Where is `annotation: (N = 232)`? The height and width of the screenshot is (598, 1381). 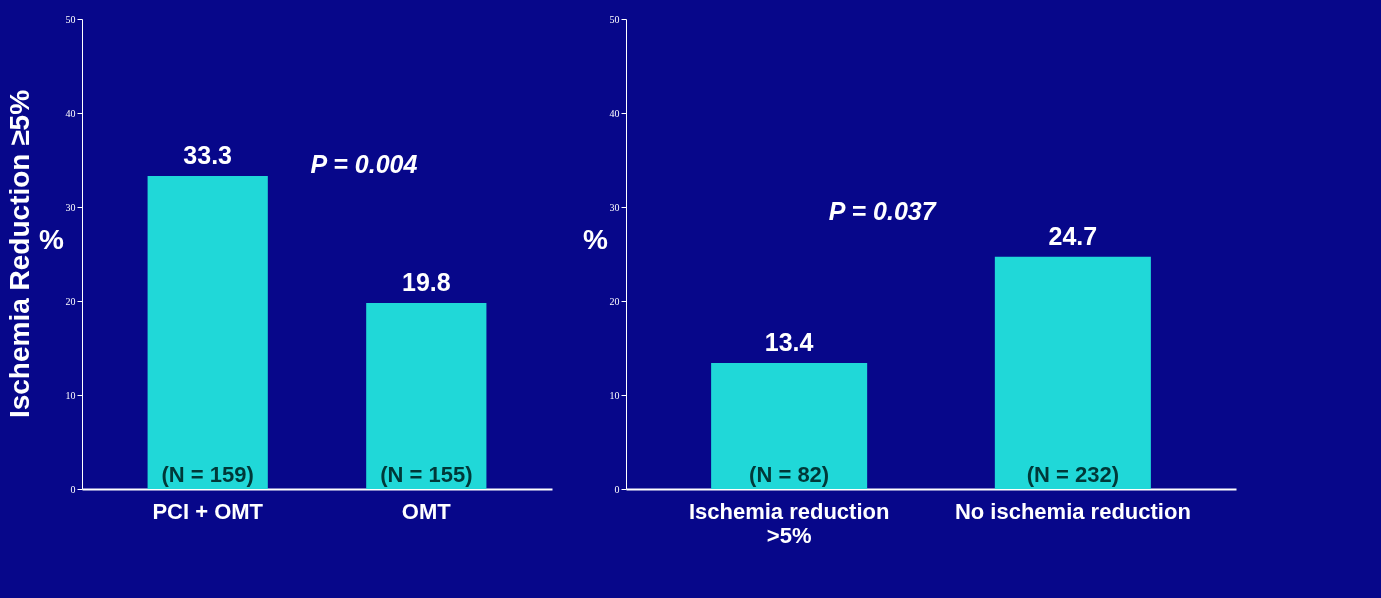 annotation: (N = 232) is located at coordinates (1073, 474).